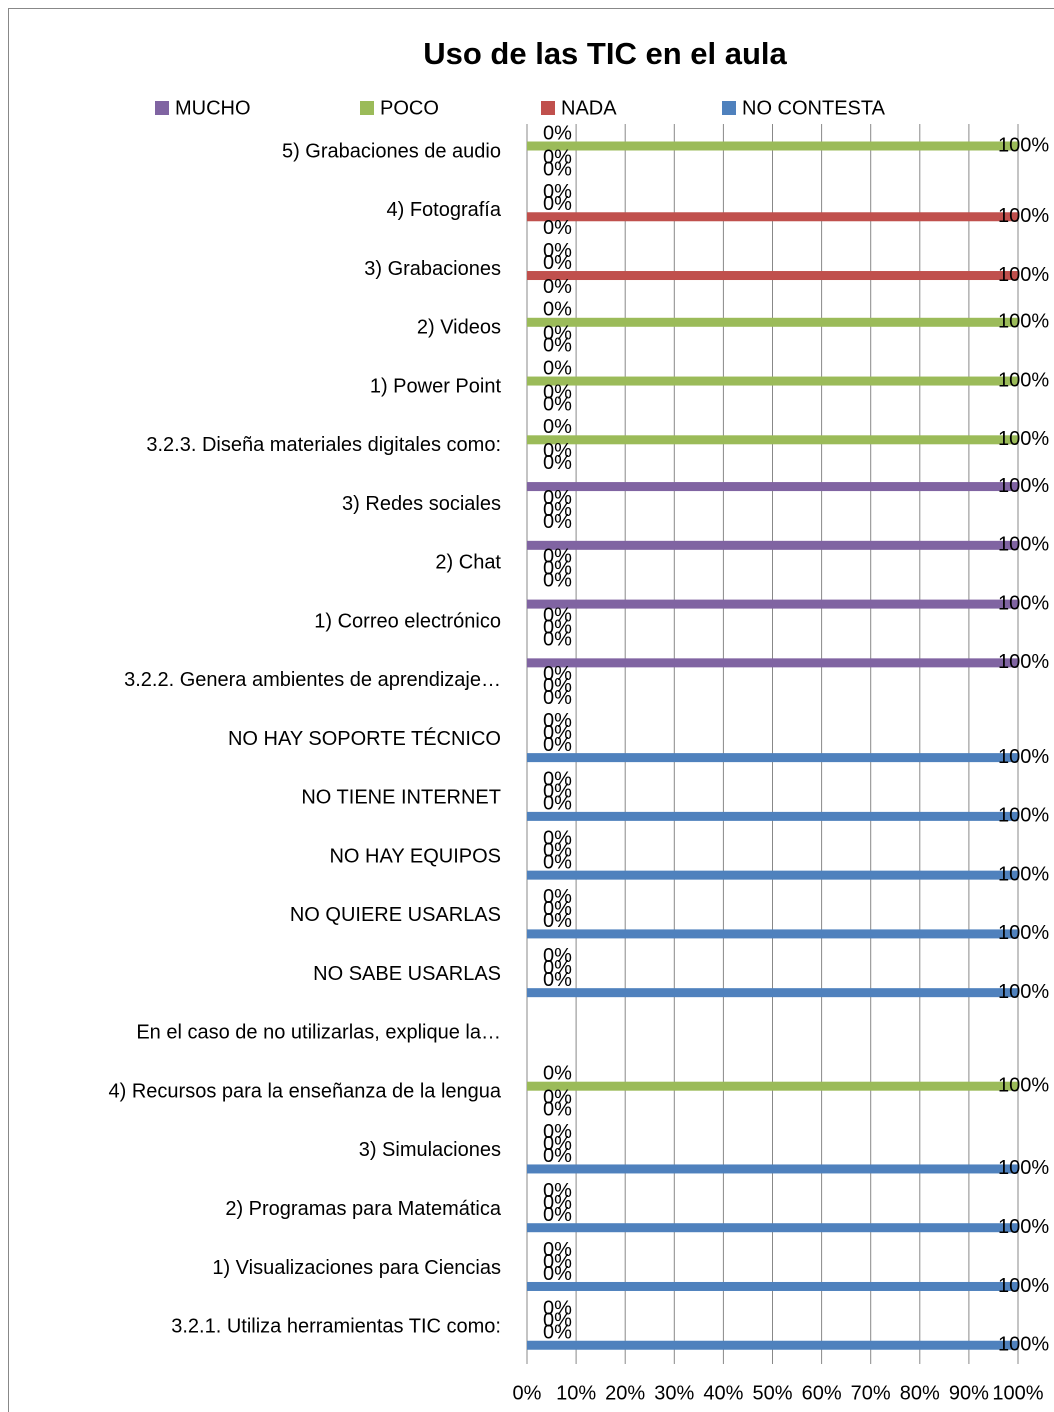 This screenshot has width=1054, height=1412. Describe the element at coordinates (920, 1393) in the screenshot. I see `x-tick-label: 80%` at that location.